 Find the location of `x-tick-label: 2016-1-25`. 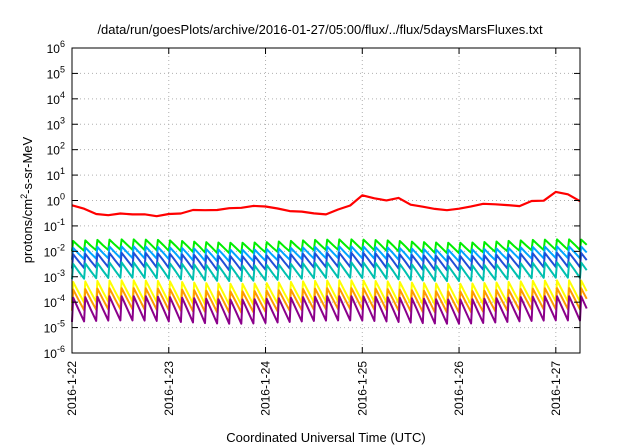

x-tick-label: 2016-1-25 is located at coordinates (362, 388).